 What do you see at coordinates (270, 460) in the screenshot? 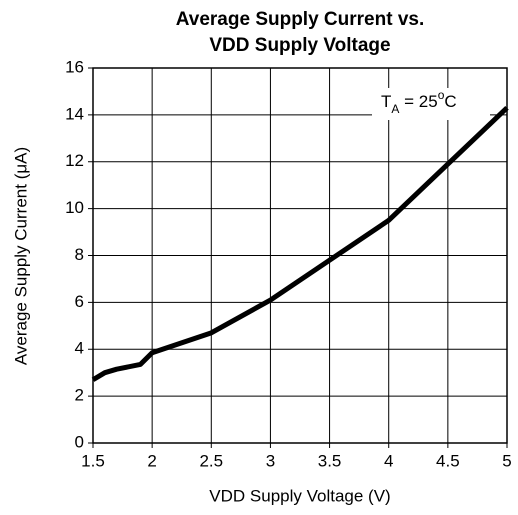
I see `x-tick-label: 3` at bounding box center [270, 460].